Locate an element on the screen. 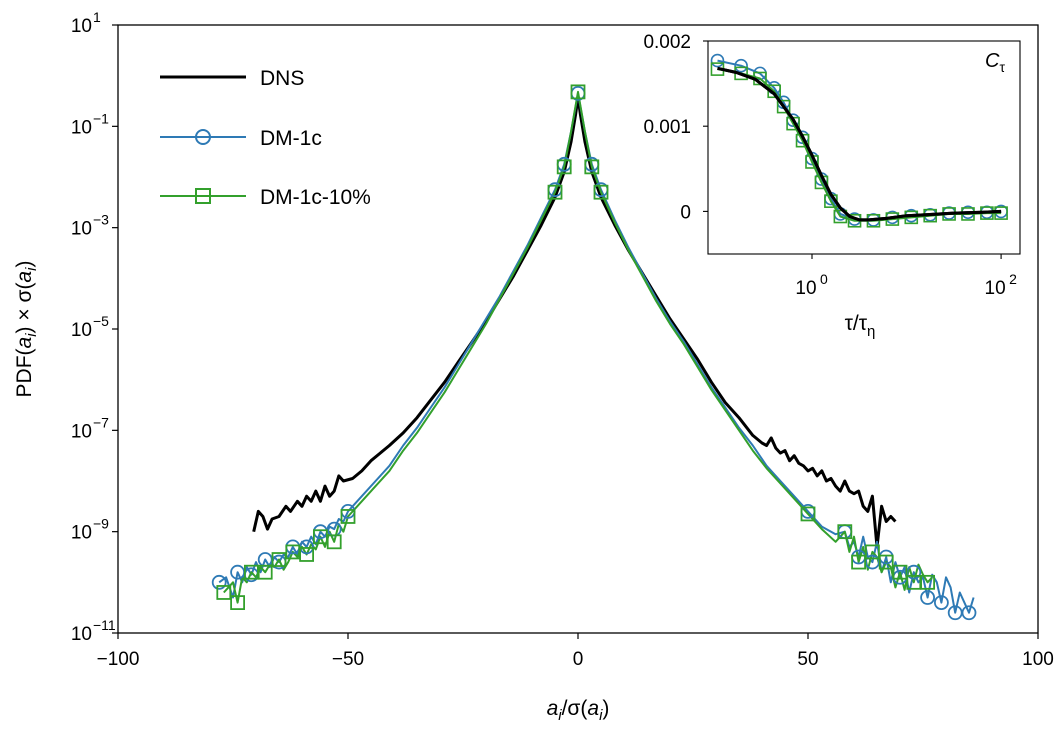  legend-item-dm-1c: DM-1c is located at coordinates (241, 138).